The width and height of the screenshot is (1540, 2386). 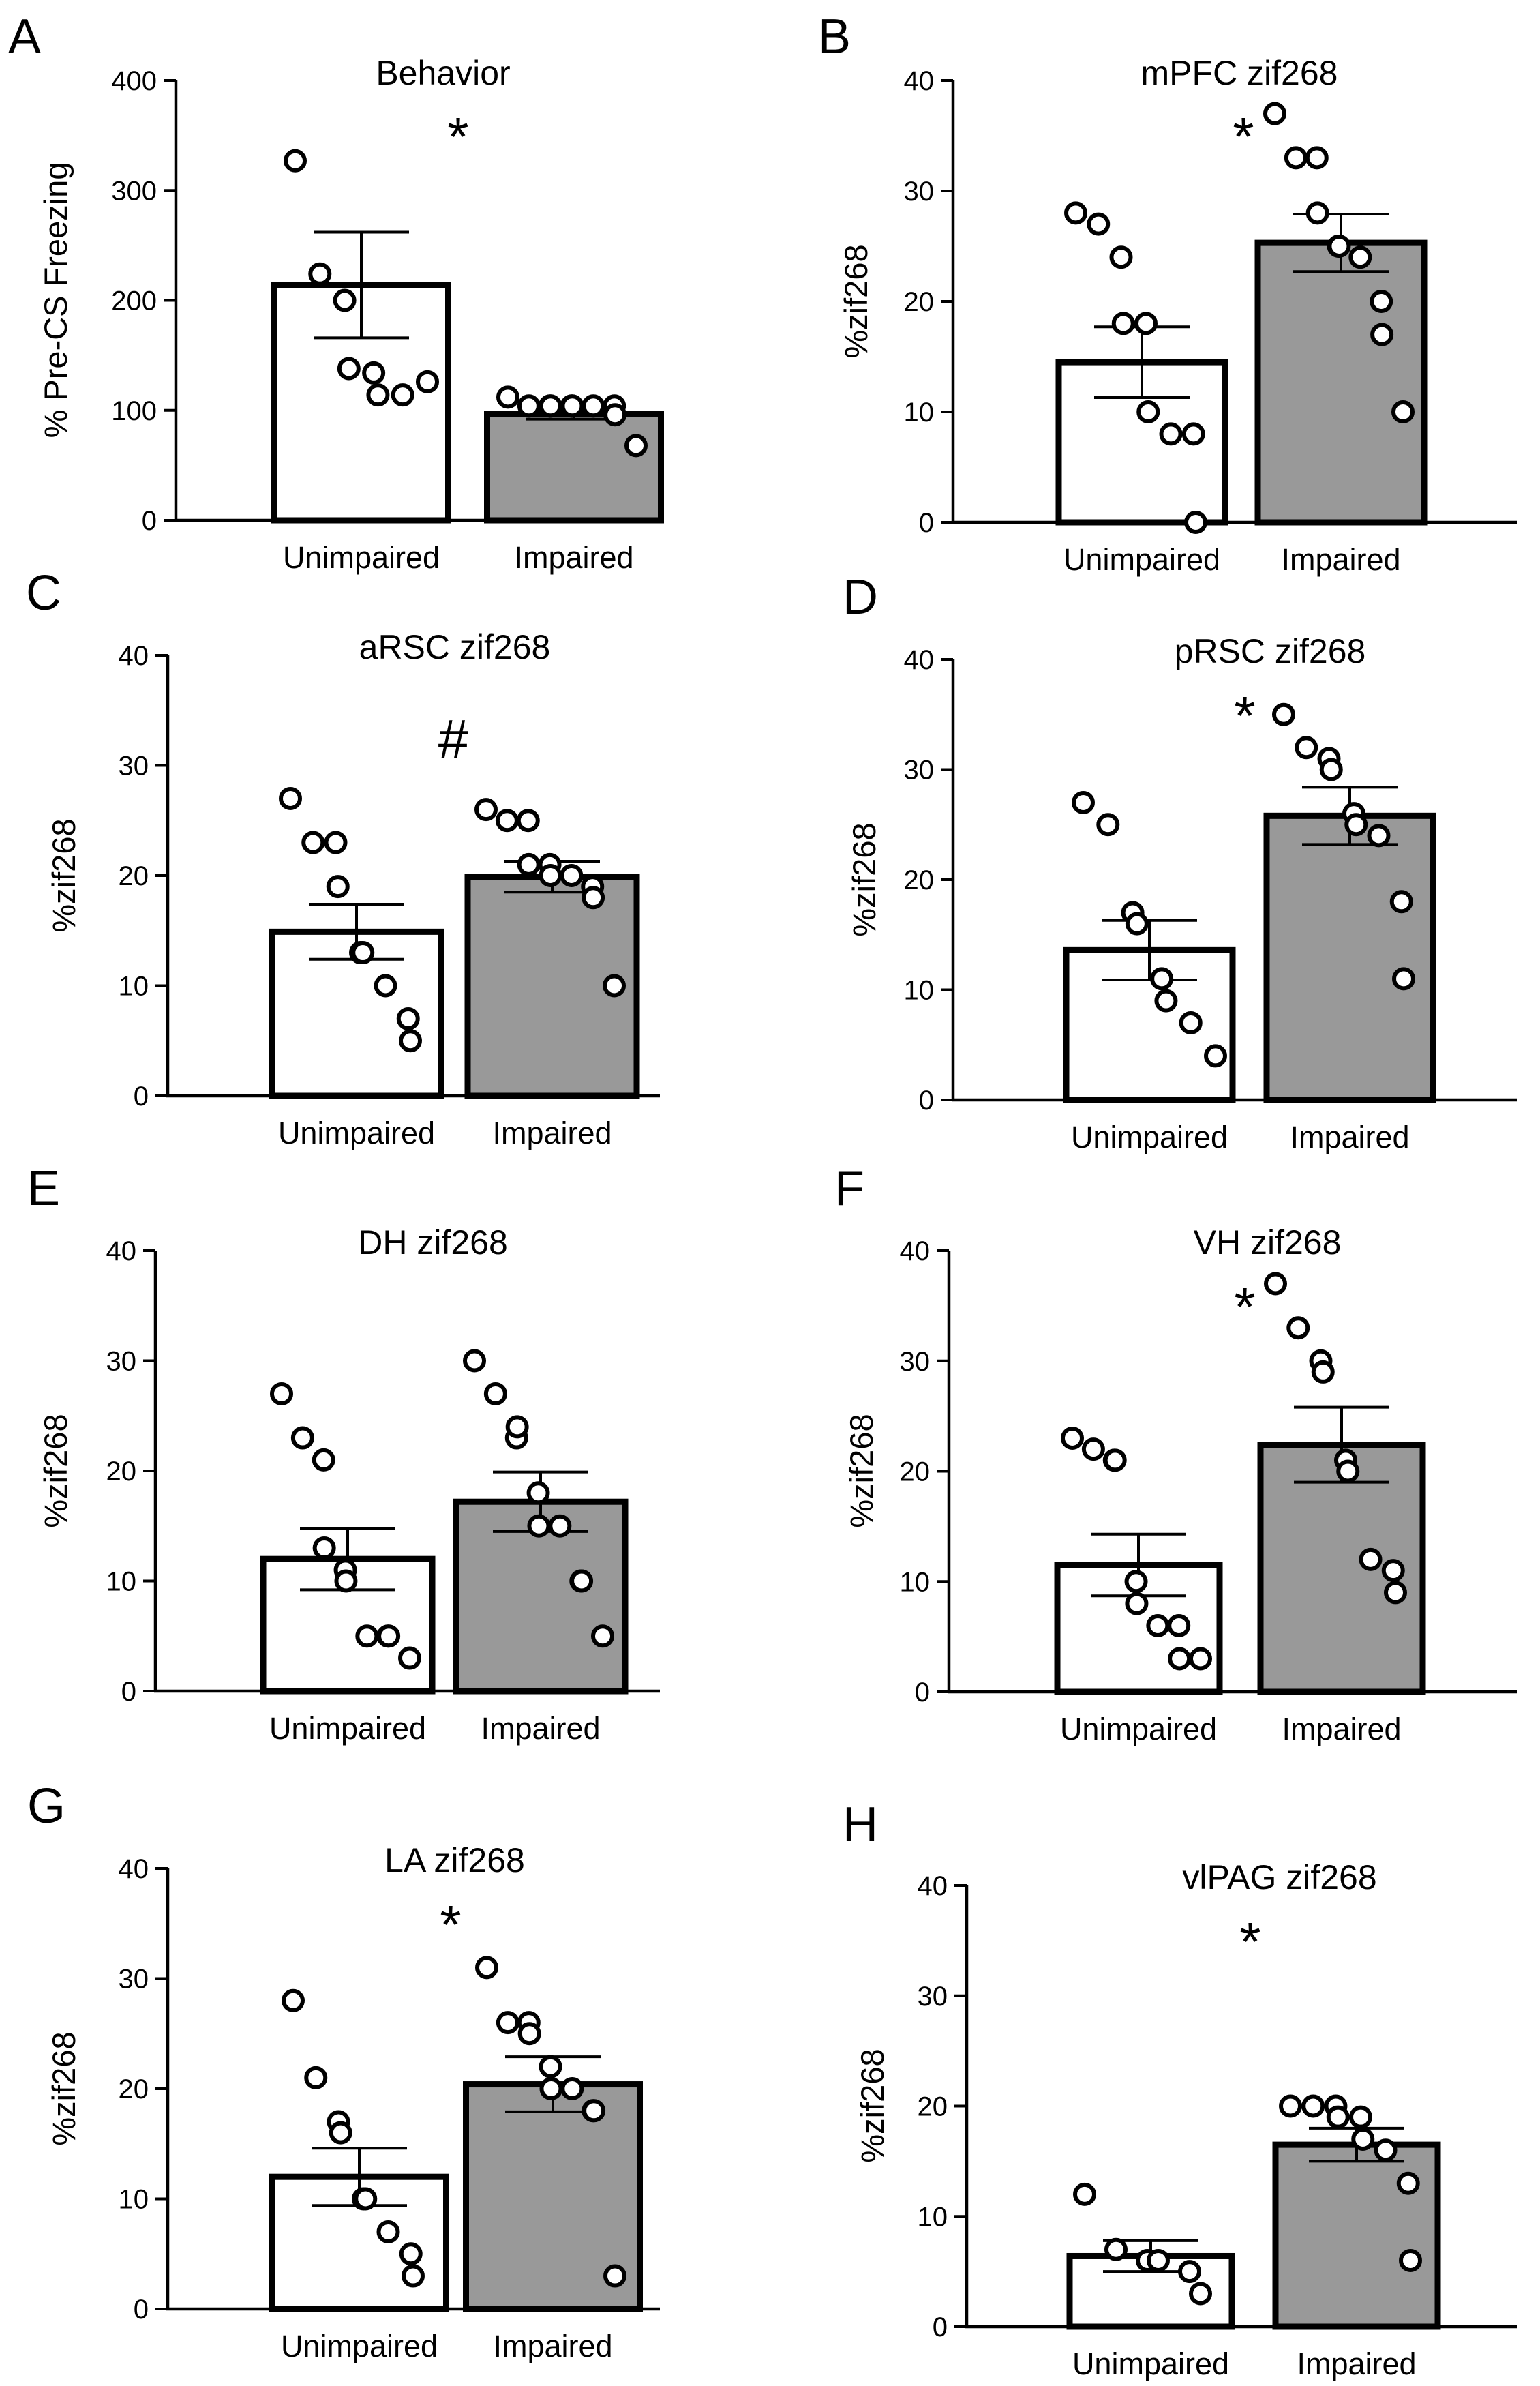 I want to click on y-tick-label: 300, so click(x=134, y=191).